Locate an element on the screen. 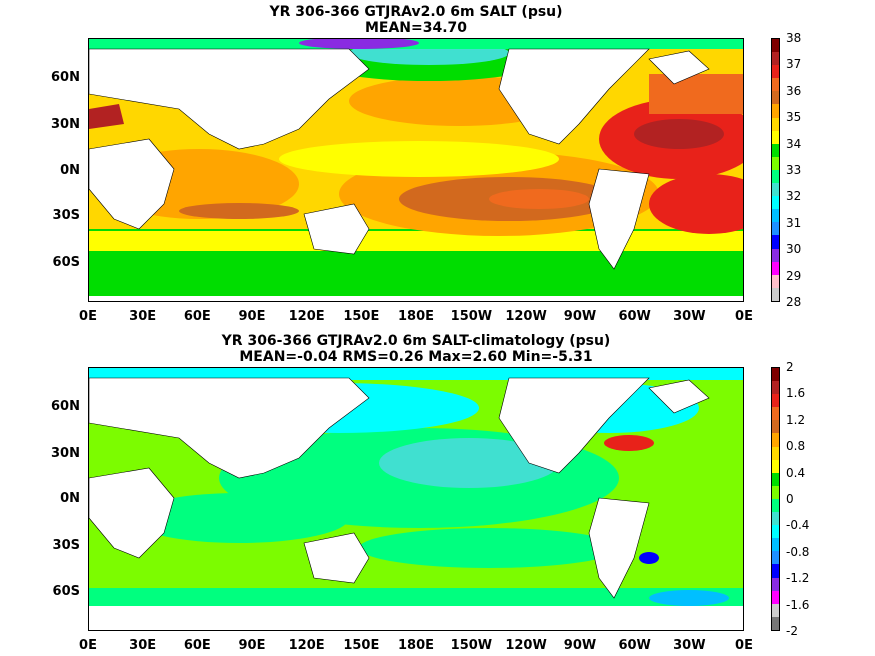 Image resolution: width=875 pixels, height=656 pixels. panel2-xtick: 90W is located at coordinates (580, 645).